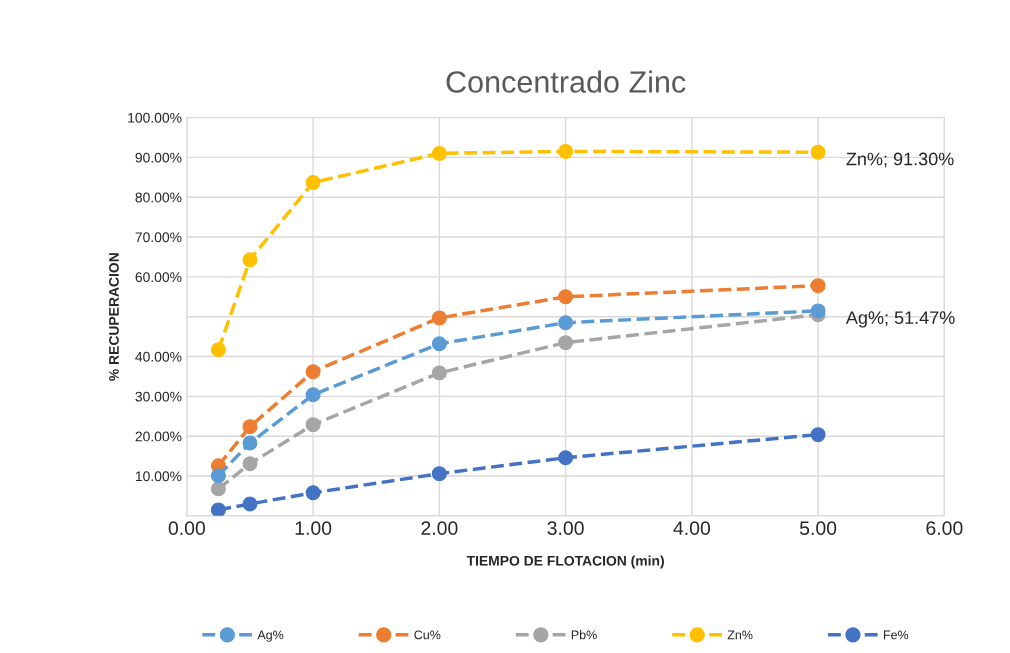 The width and height of the screenshot is (1010, 653). Describe the element at coordinates (313, 528) in the screenshot. I see `x-tick-label: 1.00` at that location.